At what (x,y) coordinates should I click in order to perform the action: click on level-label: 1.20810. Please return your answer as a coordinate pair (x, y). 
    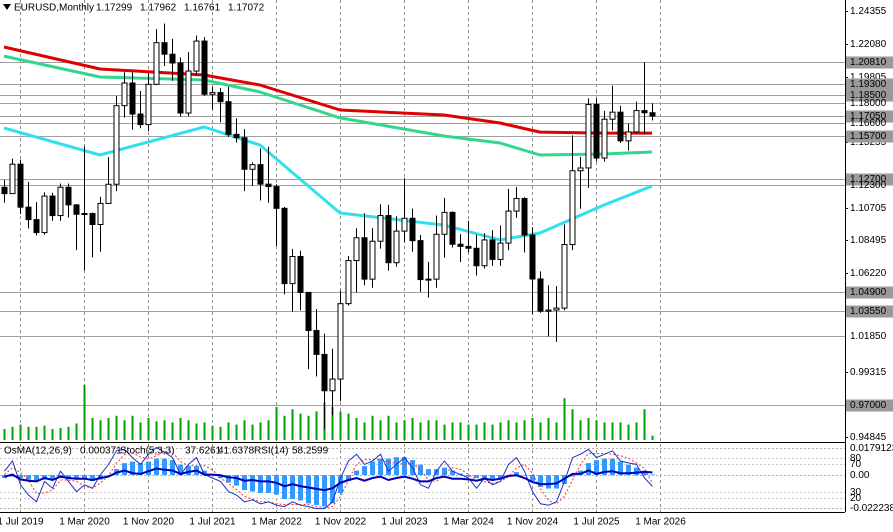
    Looking at the image, I should click on (868, 62).